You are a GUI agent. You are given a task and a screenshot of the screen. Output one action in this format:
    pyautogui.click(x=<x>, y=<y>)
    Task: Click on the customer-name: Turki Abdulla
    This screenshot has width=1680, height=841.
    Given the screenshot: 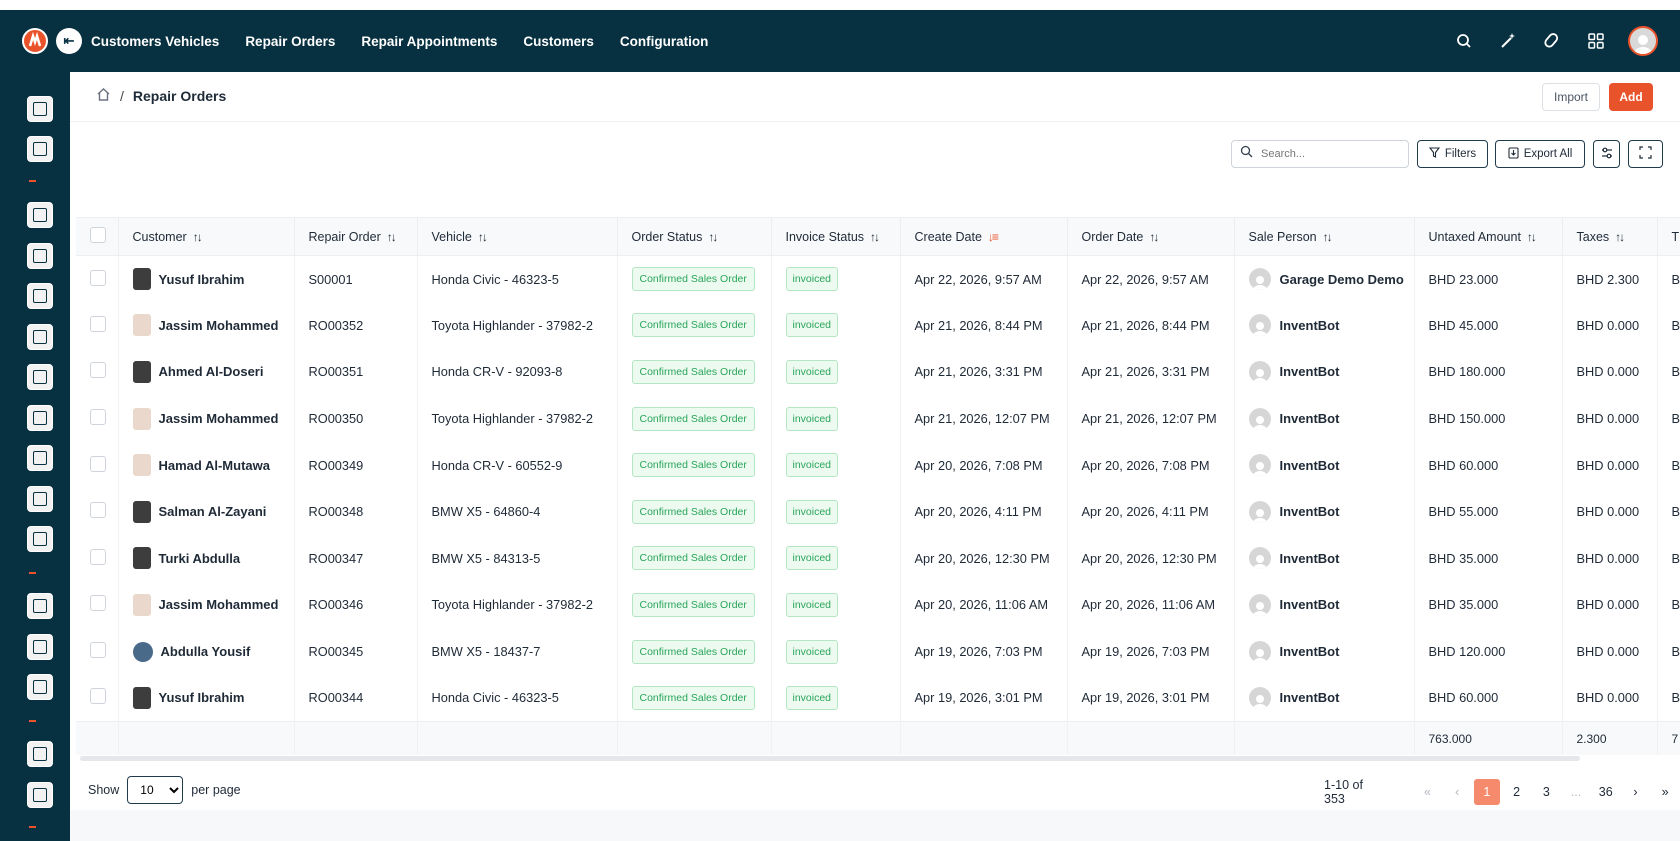 What is the action you would take?
    pyautogui.click(x=199, y=558)
    